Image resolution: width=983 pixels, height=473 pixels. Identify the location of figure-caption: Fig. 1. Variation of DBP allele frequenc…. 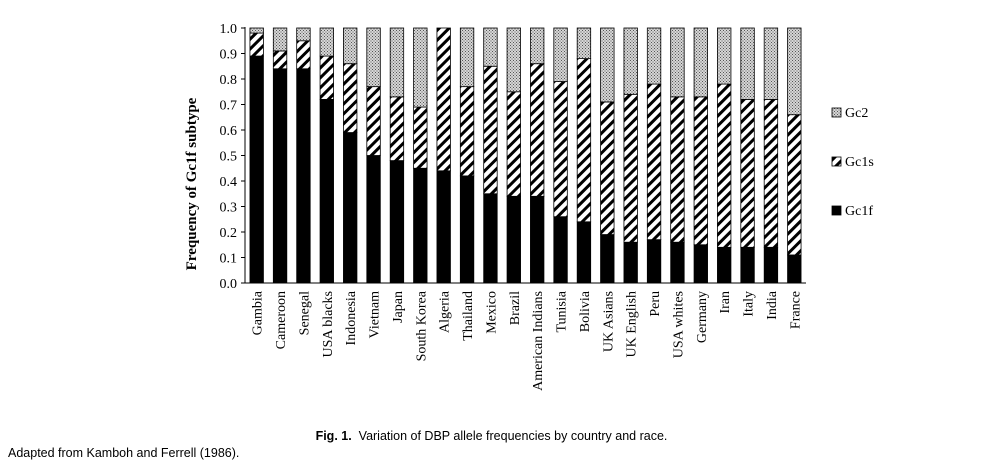
(491, 436).